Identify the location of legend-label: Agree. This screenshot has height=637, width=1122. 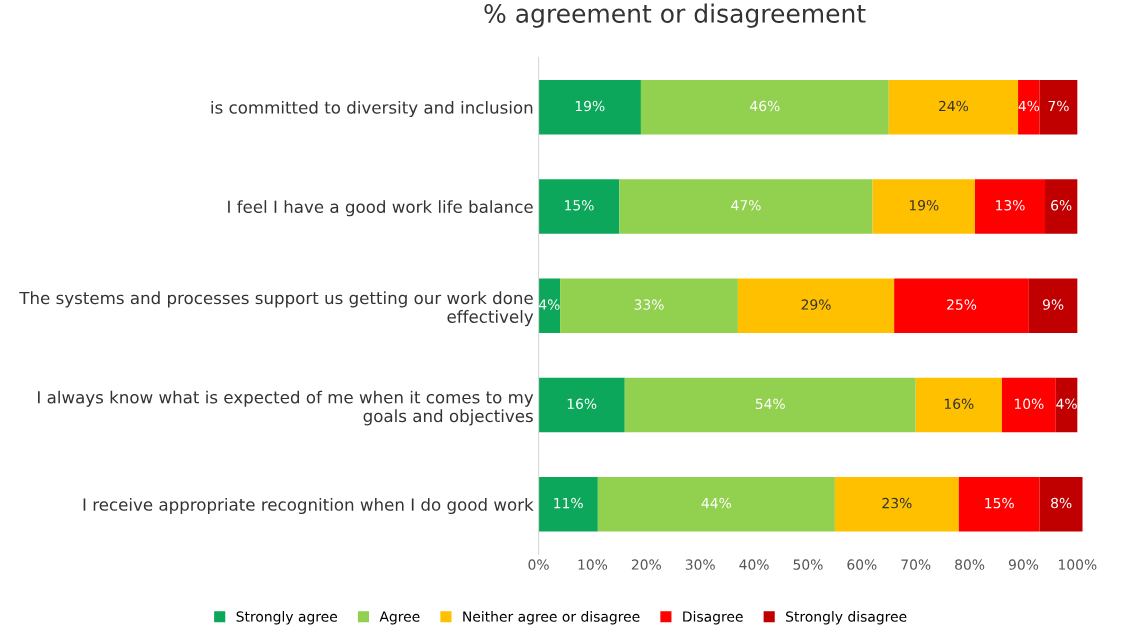
(399, 618).